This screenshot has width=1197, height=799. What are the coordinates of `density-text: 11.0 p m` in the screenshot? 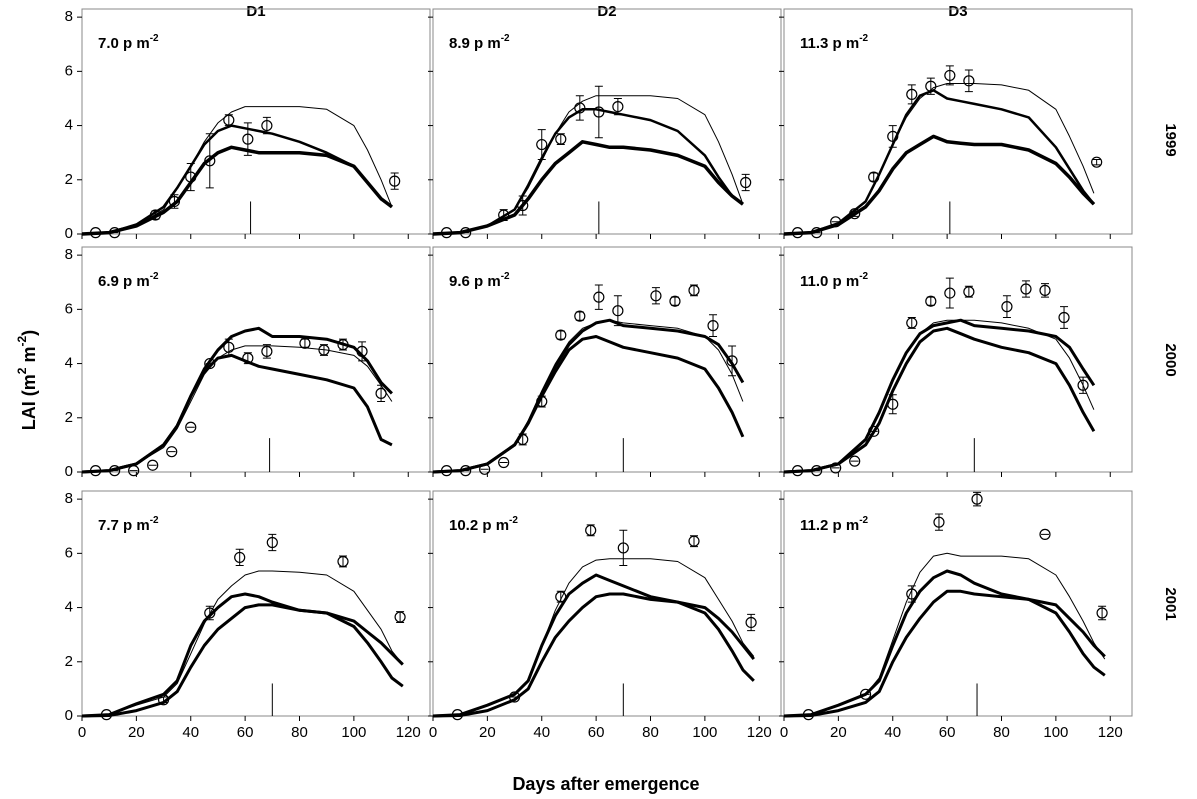 It's located at (829, 281).